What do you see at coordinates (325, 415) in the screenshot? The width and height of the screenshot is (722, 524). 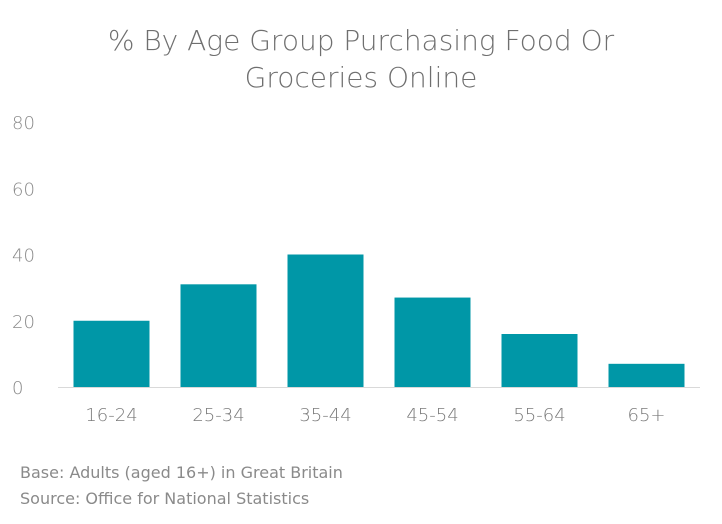 I see `x-tick-label: 35-44` at bounding box center [325, 415].